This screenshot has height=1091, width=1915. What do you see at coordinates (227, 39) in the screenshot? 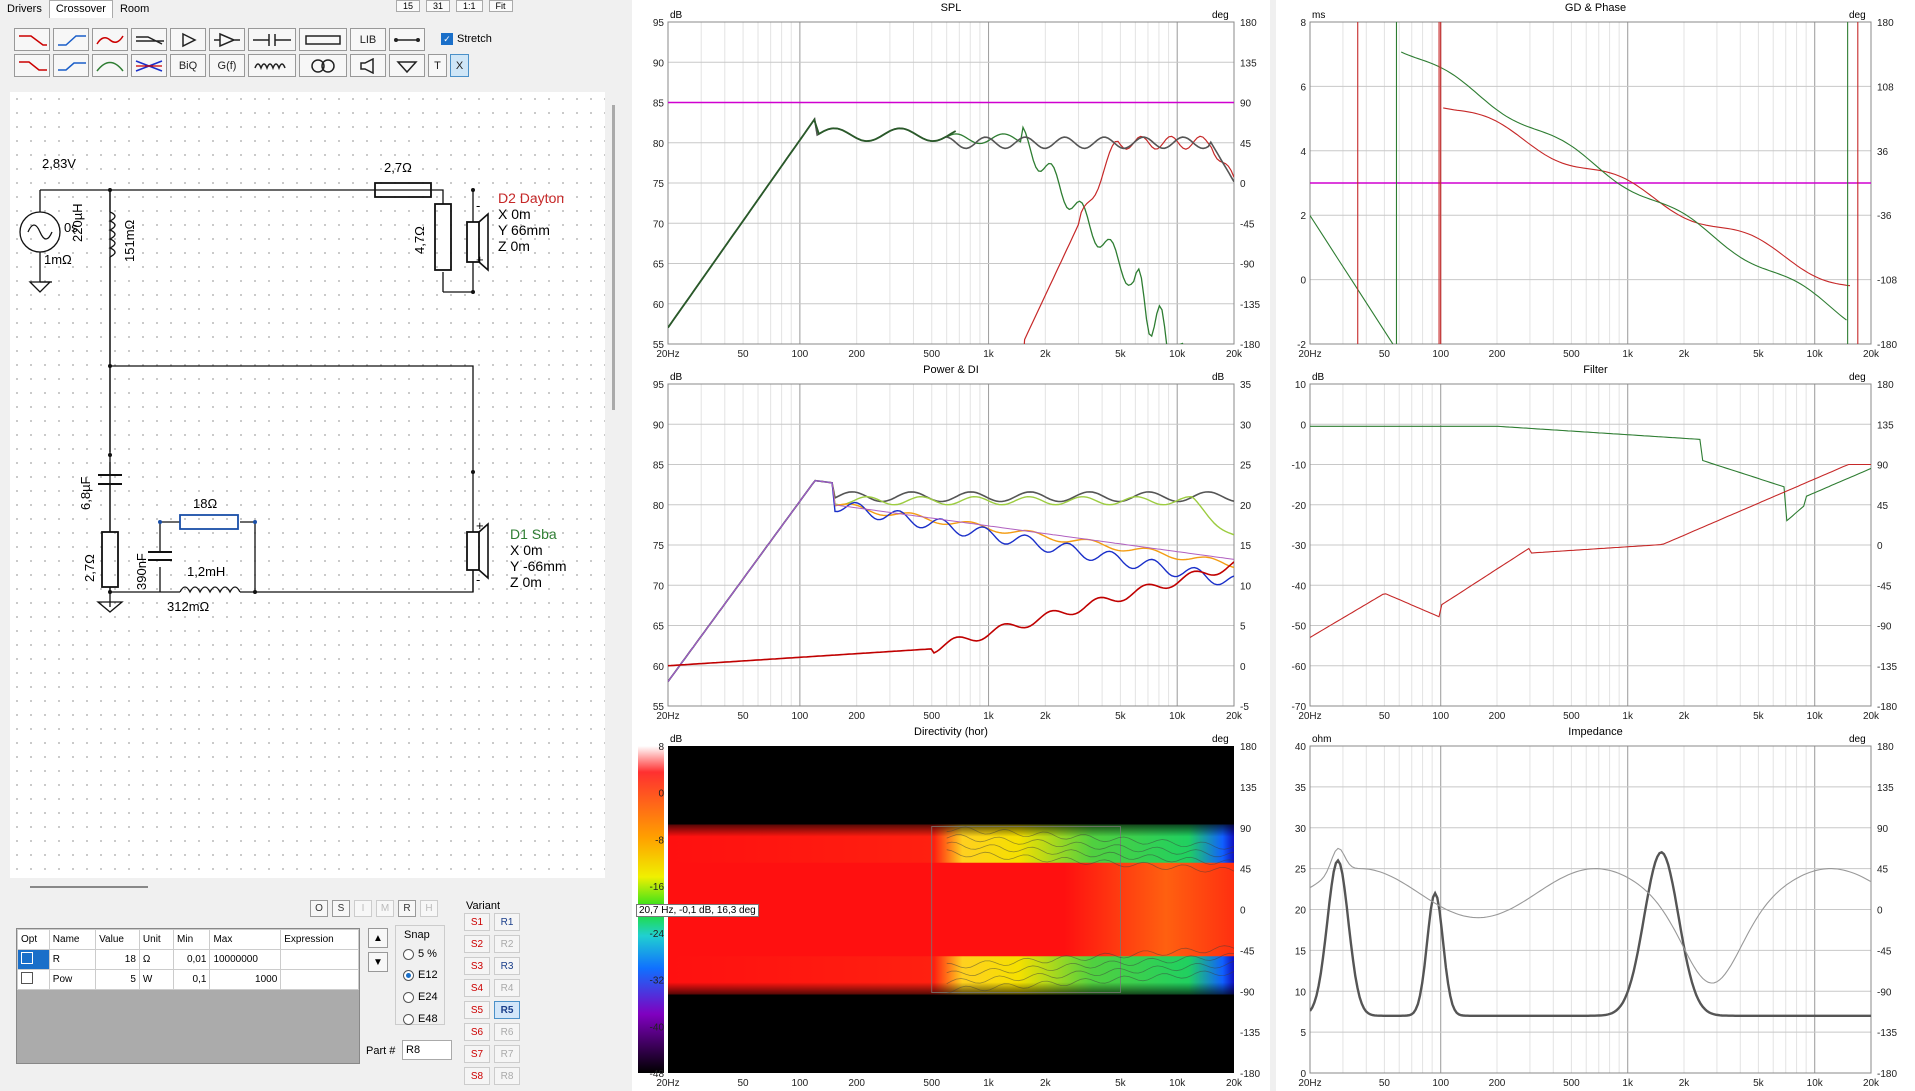
I see `summer-button` at bounding box center [227, 39].